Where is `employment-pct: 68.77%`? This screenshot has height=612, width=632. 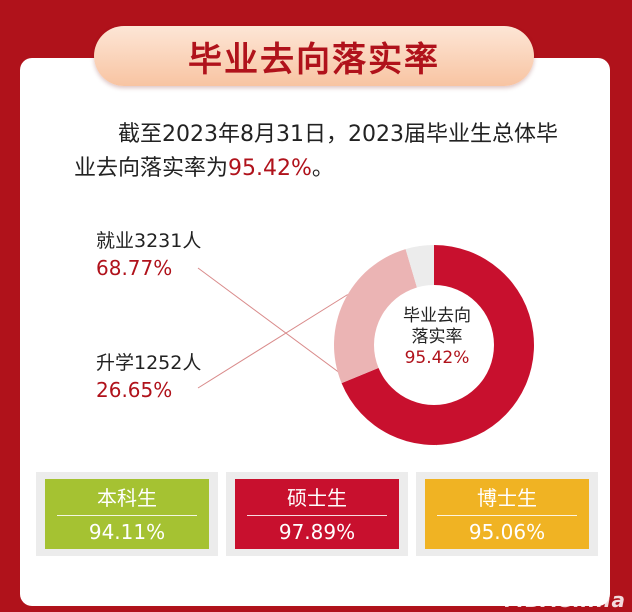 employment-pct: 68.77% is located at coordinates (134, 268).